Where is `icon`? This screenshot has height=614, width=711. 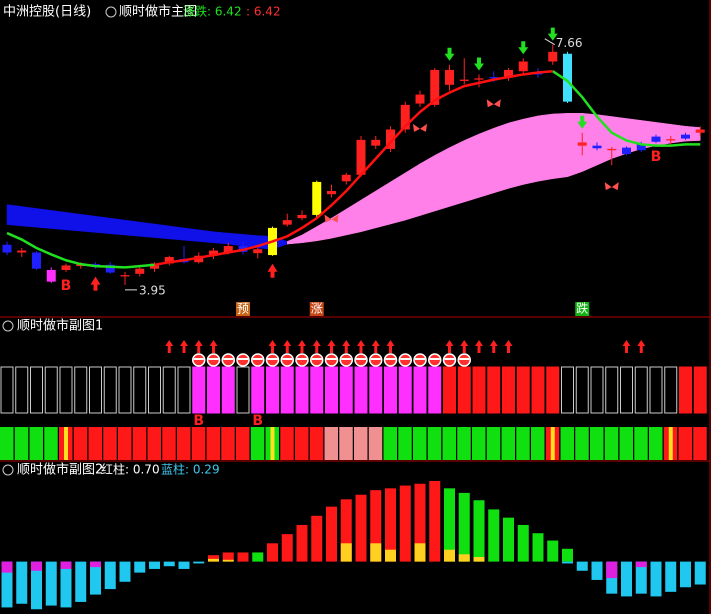
icon is located at coordinates (8, 470).